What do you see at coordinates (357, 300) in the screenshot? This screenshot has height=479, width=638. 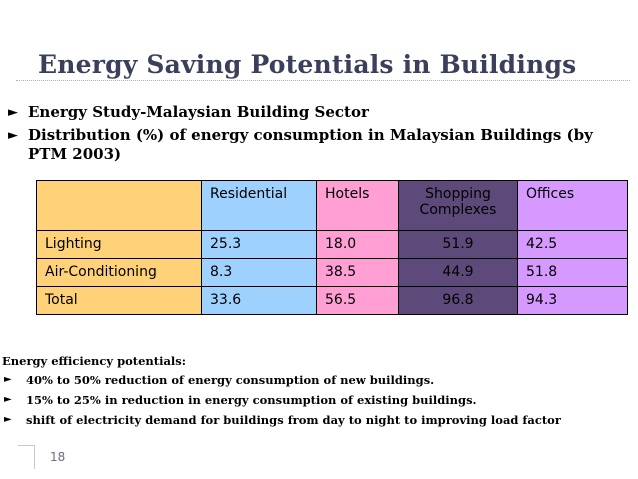 I see `hotels-value-cell: 56.5` at bounding box center [357, 300].